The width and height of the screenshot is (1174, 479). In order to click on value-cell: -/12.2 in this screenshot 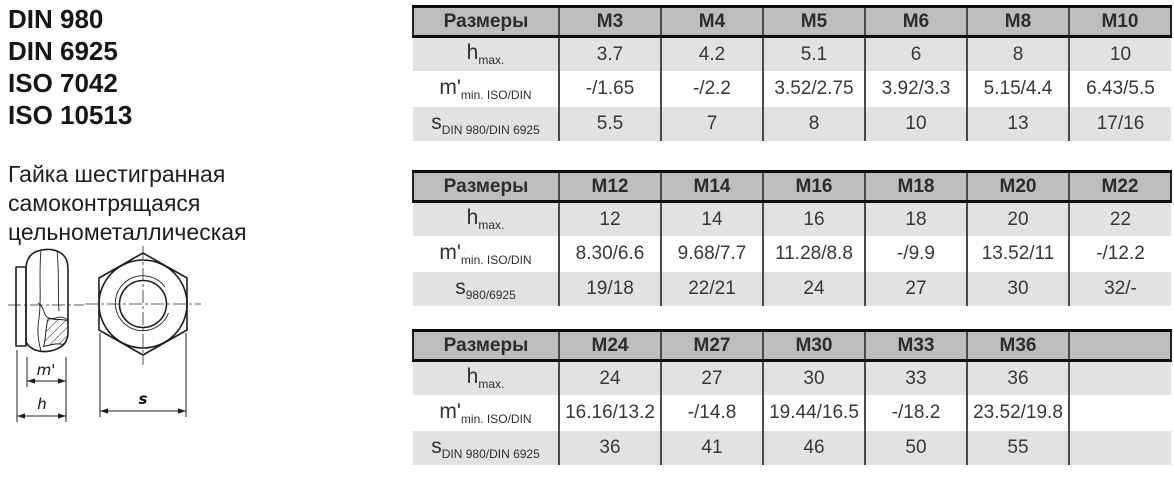, I will do `click(1119, 254)`.